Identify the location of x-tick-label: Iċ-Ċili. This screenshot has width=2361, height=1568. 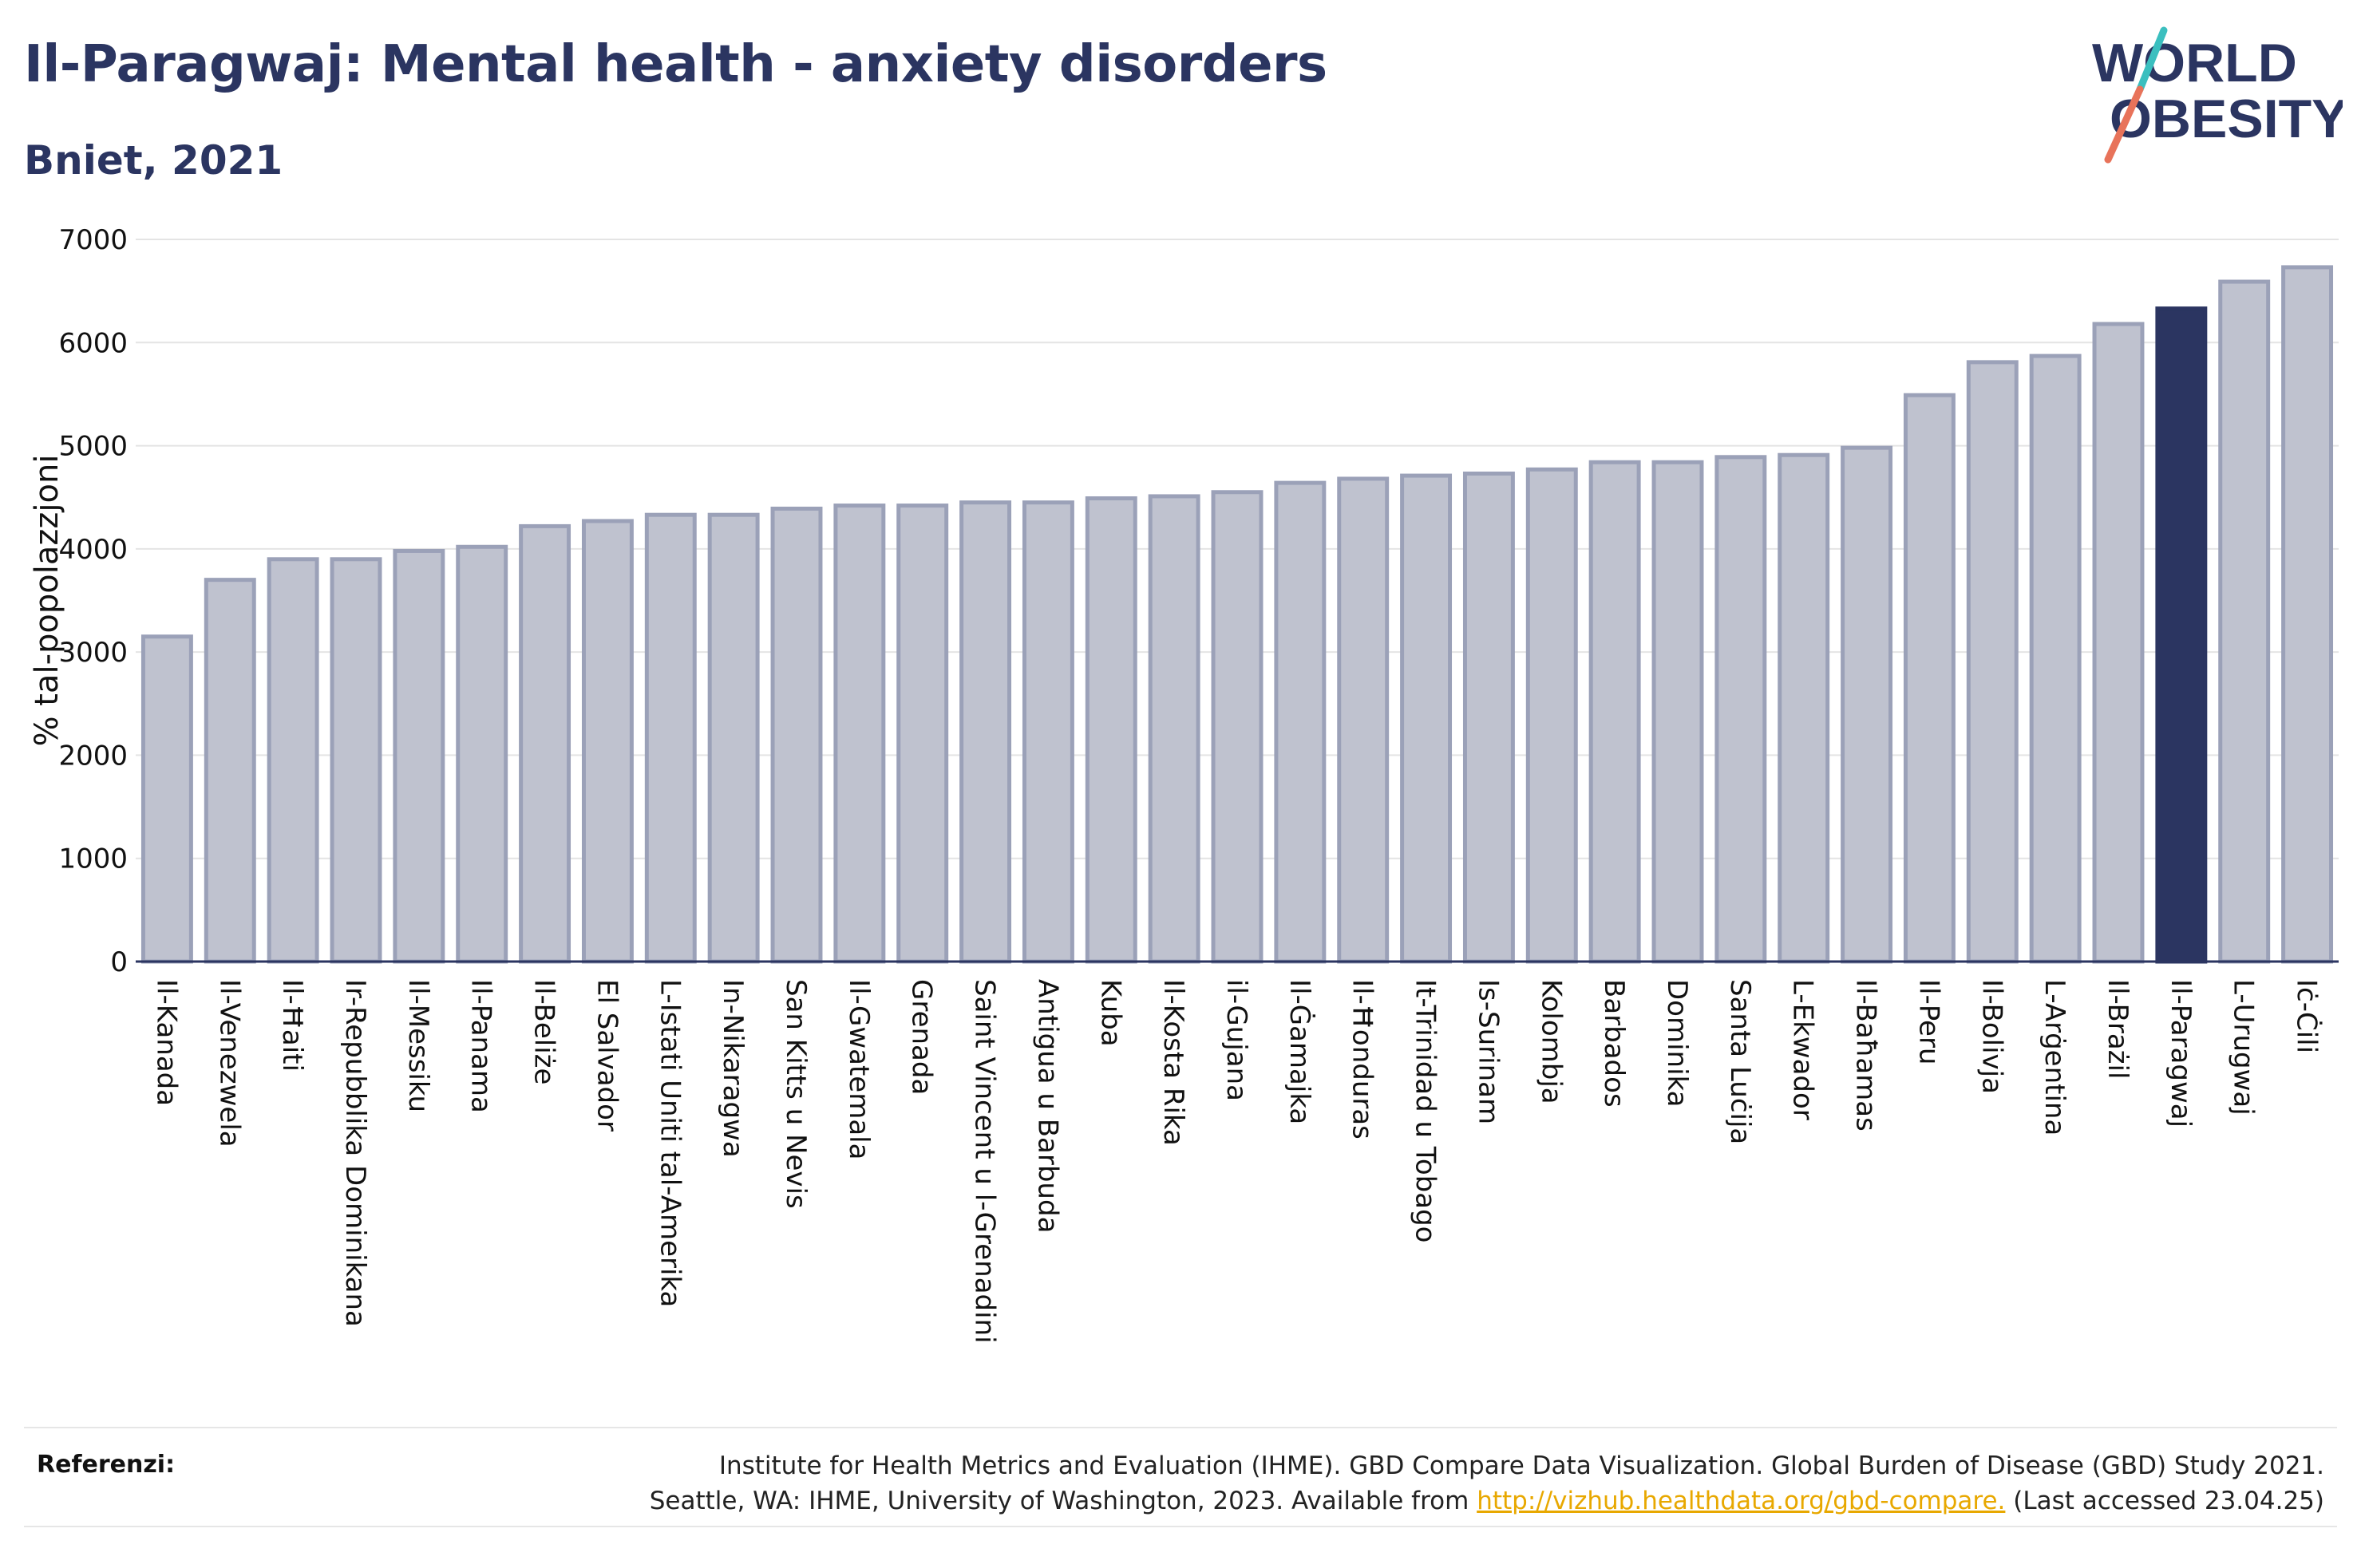
(2307, 1016).